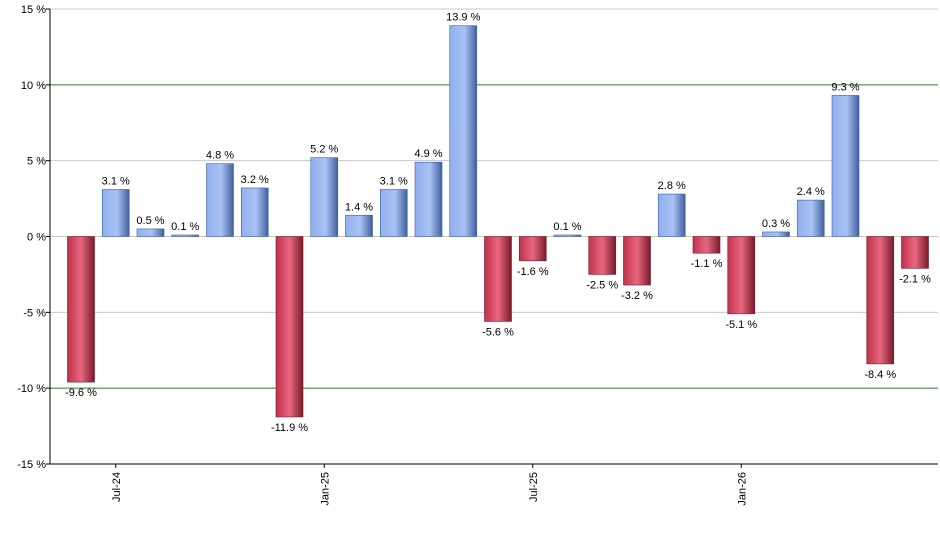 The height and width of the screenshot is (550, 940). I want to click on data-label: 1.4 %, so click(359, 207).